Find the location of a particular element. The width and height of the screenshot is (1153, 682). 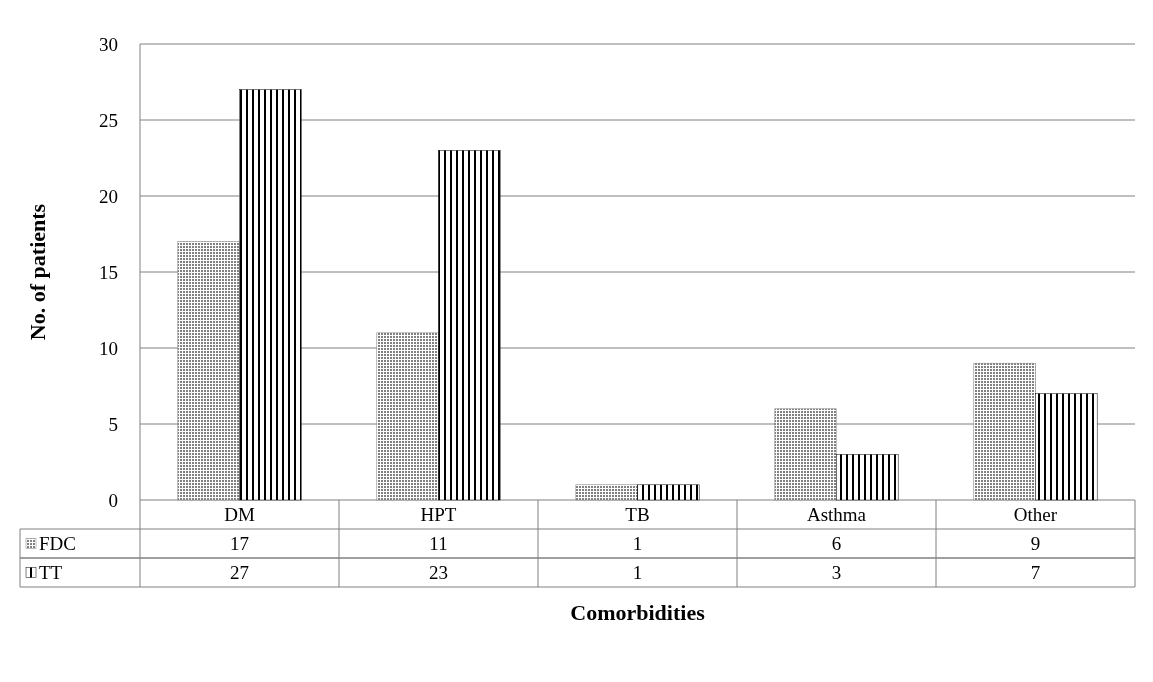

x-tick-label: Other is located at coordinates (1035, 515).